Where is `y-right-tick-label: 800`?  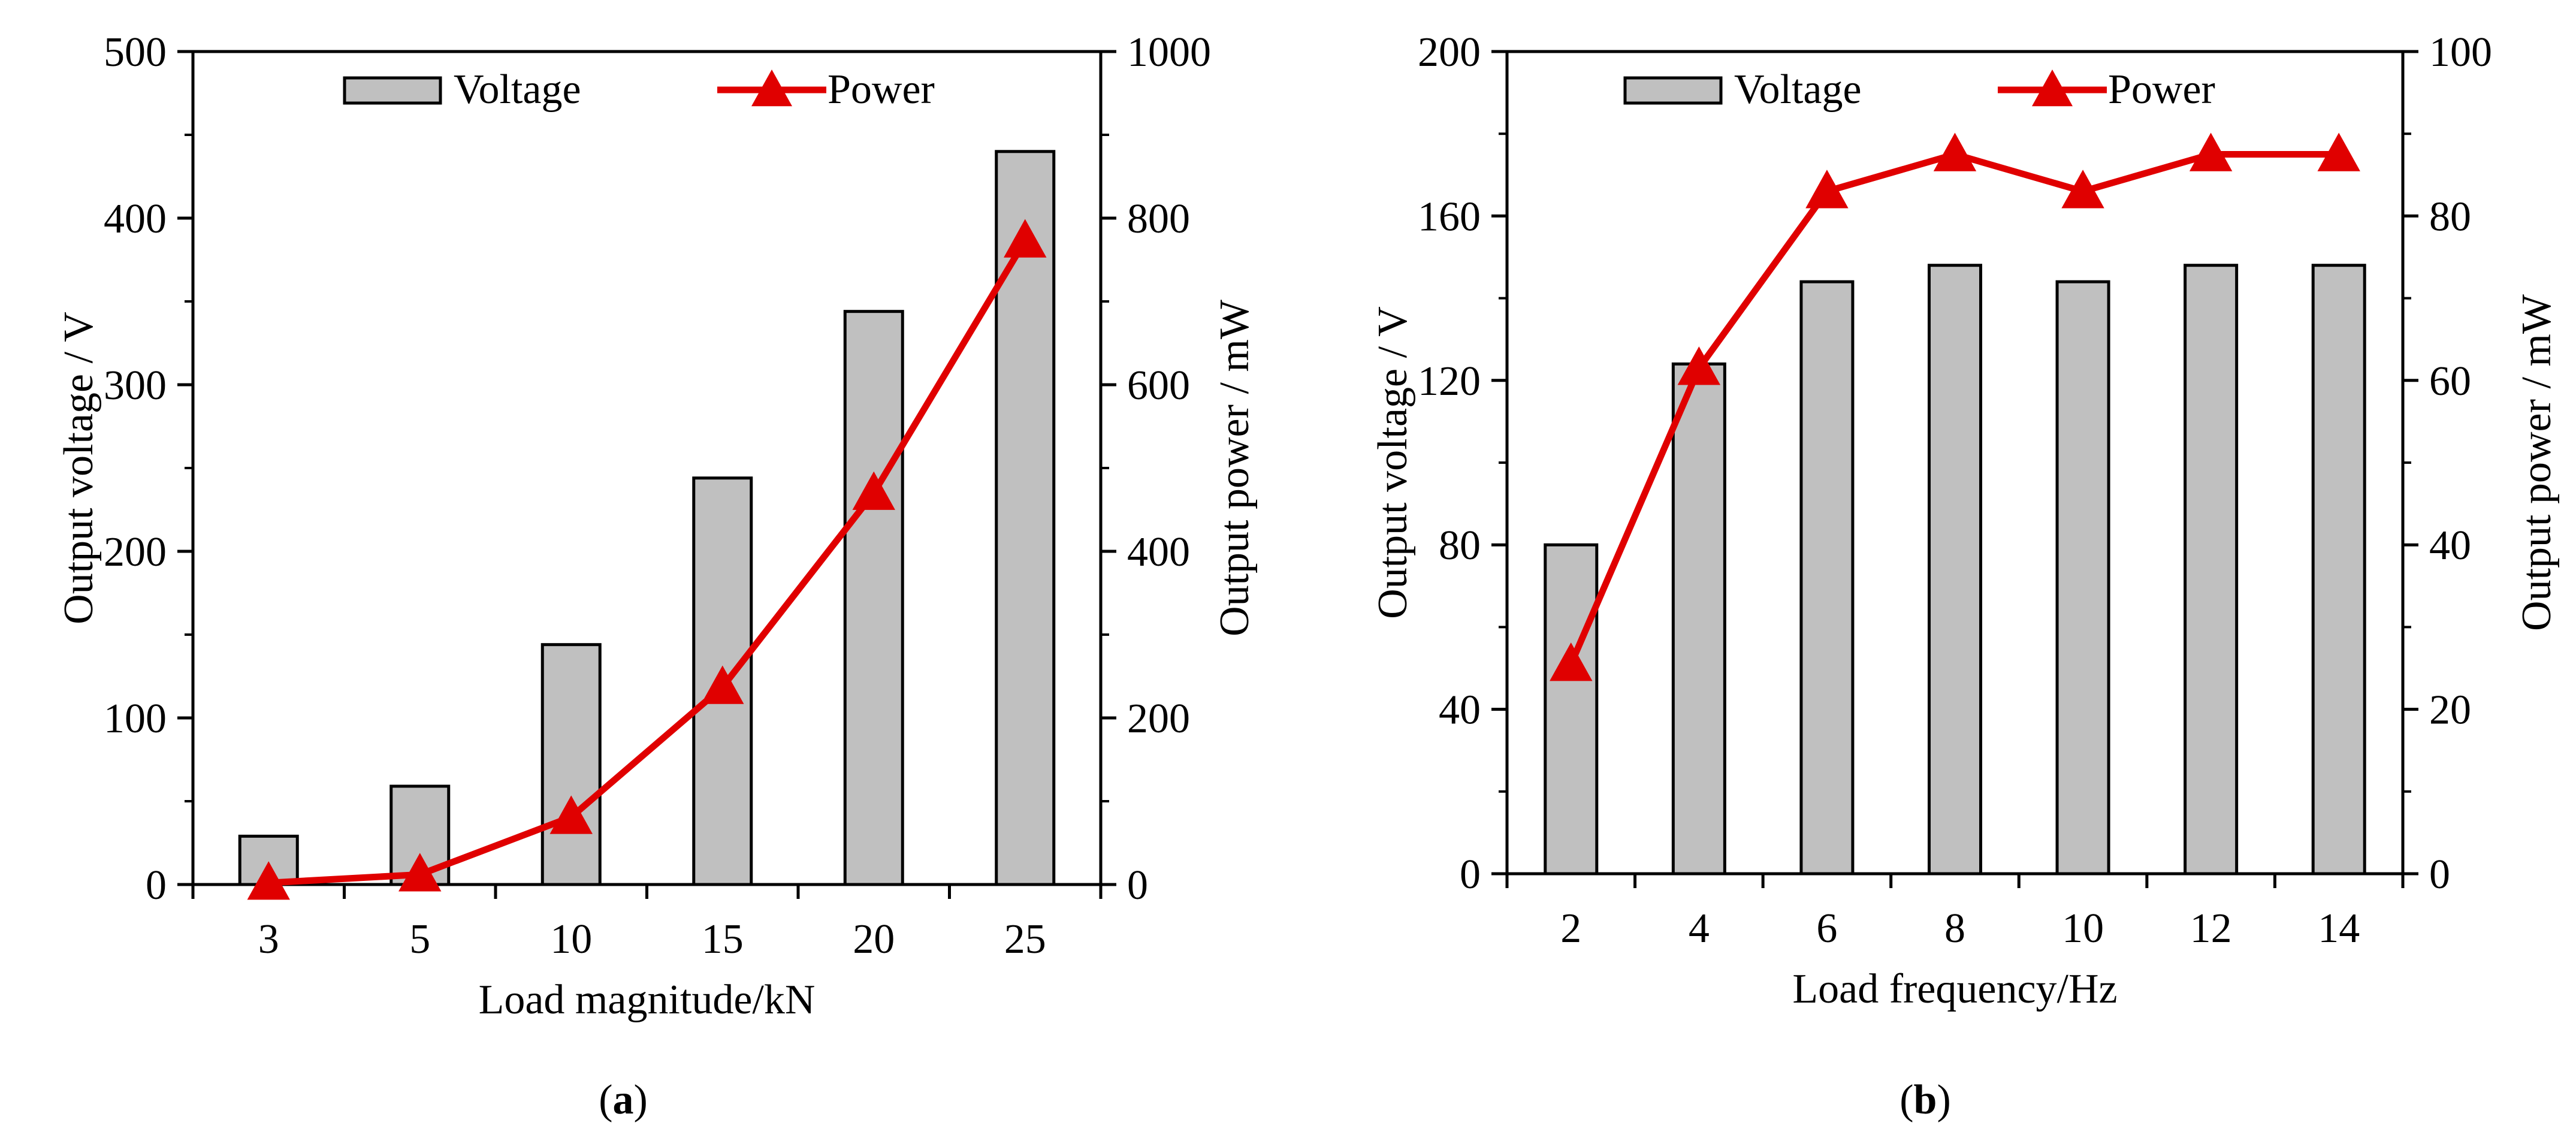 y-right-tick-label: 800 is located at coordinates (1159, 219).